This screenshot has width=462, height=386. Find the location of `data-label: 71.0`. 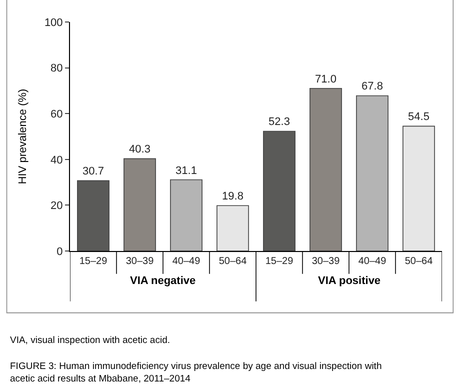

data-label: 71.0 is located at coordinates (325, 79).